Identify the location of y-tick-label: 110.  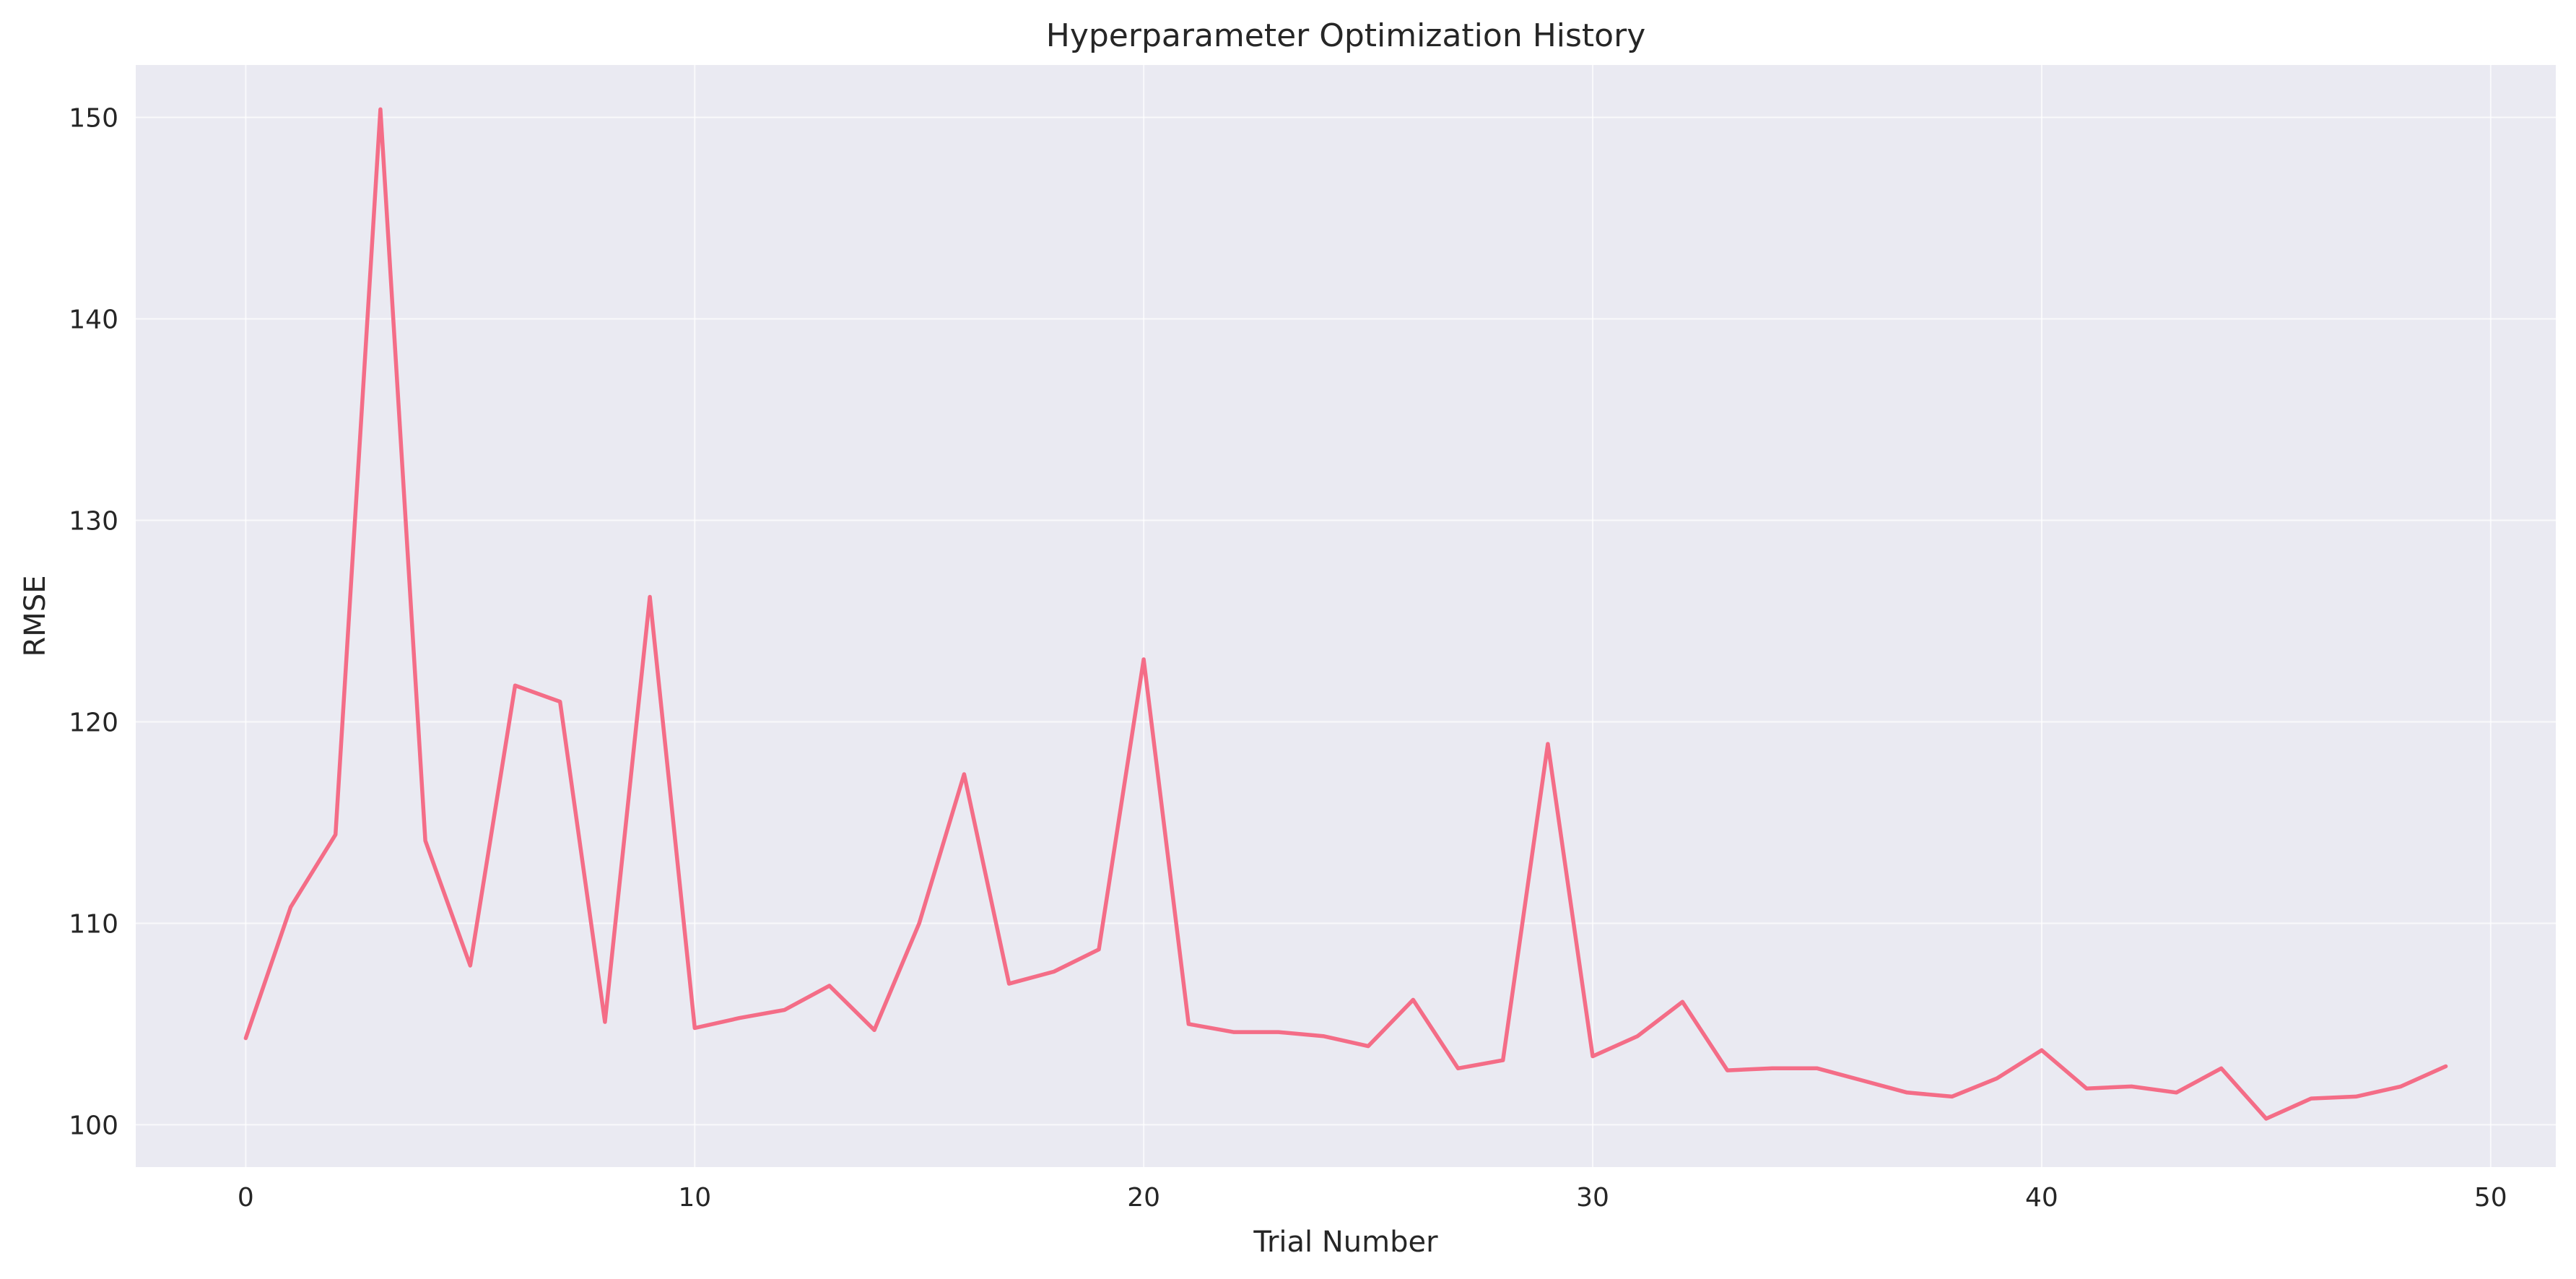
(94, 924).